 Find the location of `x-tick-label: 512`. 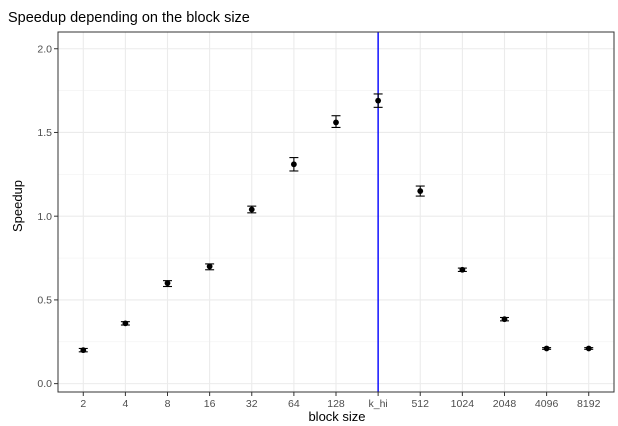

x-tick-label: 512 is located at coordinates (420, 404).